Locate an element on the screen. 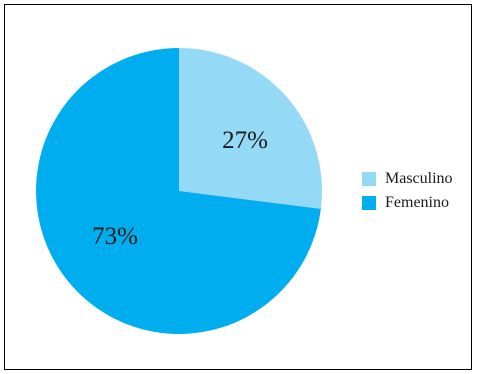  legend-item-masculino: Masculino is located at coordinates (407, 179).